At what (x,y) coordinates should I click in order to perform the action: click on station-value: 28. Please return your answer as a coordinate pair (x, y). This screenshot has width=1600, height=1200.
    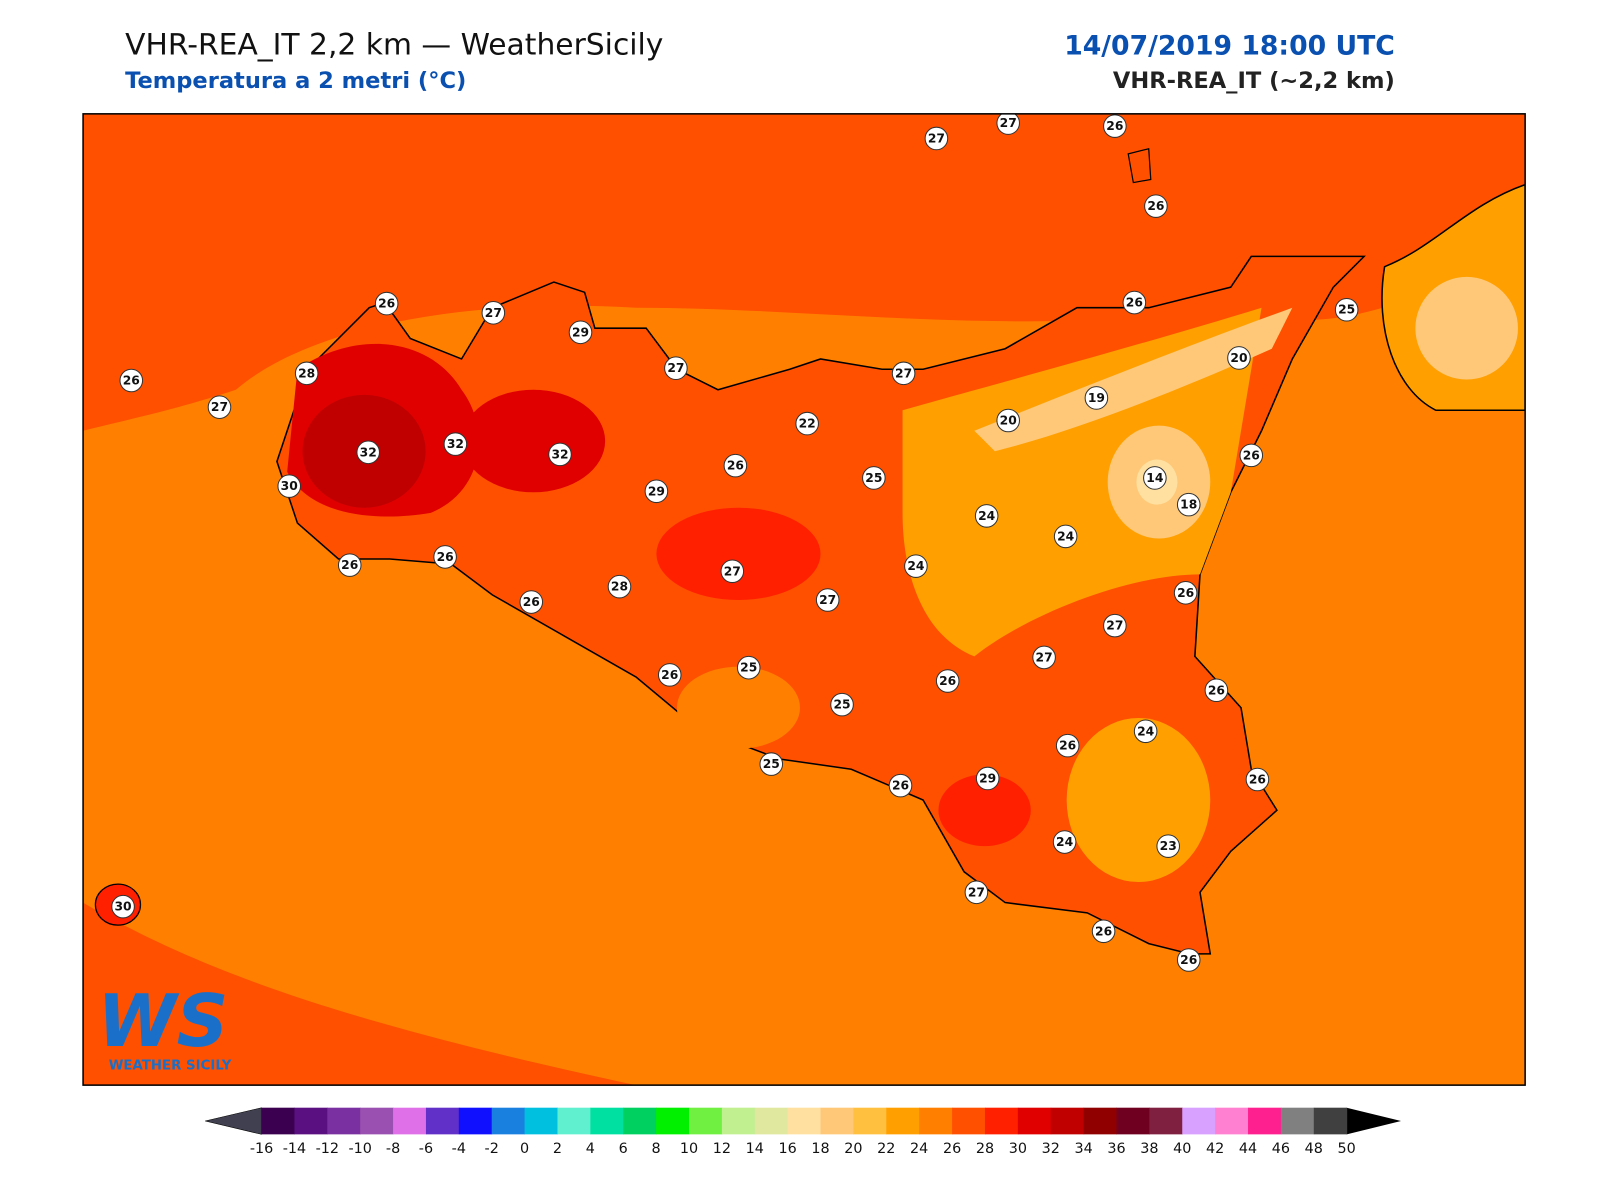
    Looking at the image, I should click on (306, 373).